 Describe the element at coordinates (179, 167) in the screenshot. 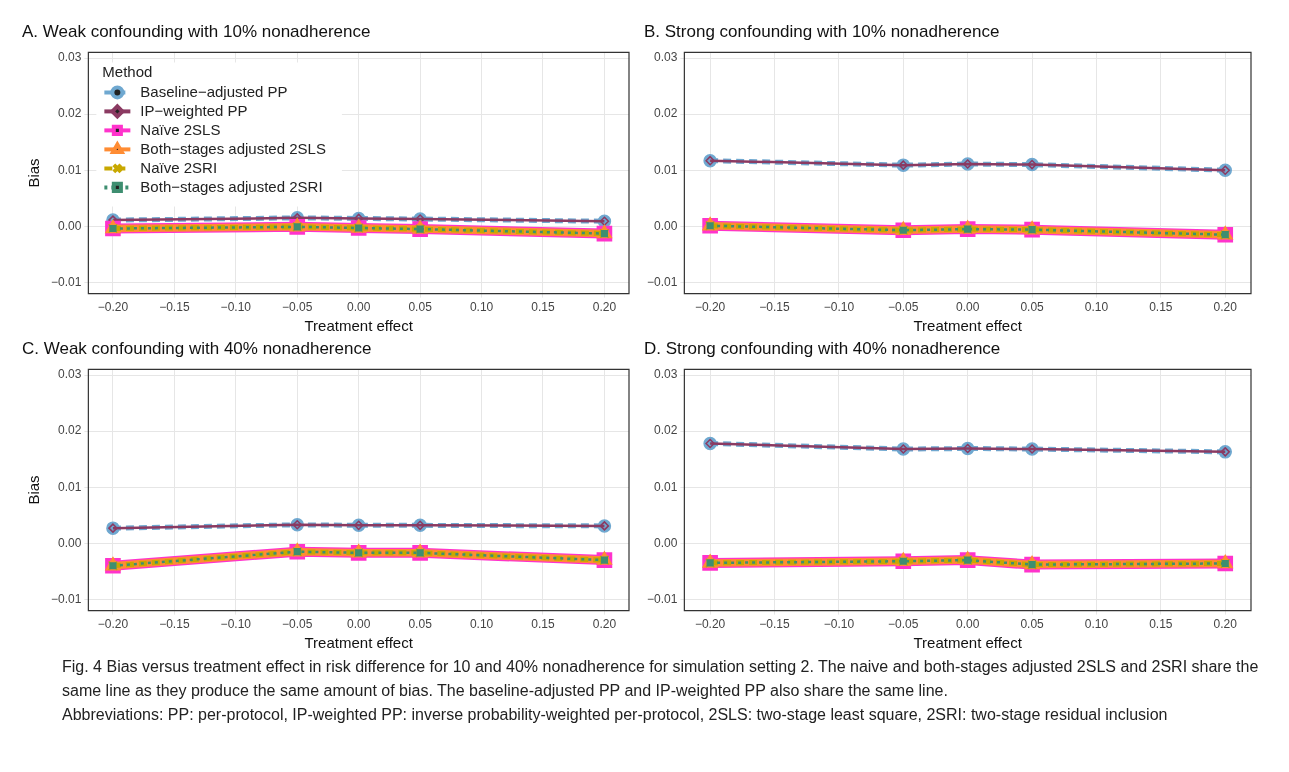

I see `legend-label: Naïve 2SRI` at that location.